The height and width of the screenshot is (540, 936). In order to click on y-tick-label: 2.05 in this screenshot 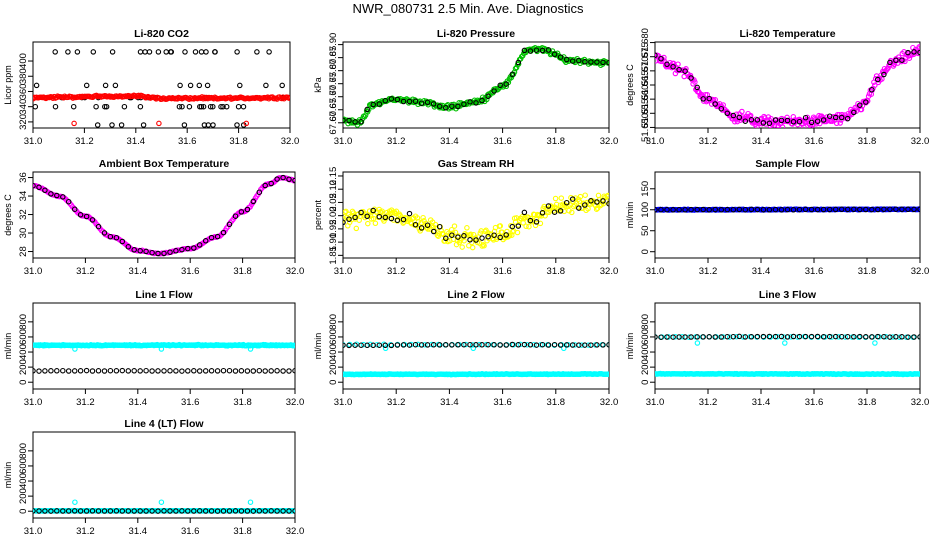, I will do `click(333, 202)`.